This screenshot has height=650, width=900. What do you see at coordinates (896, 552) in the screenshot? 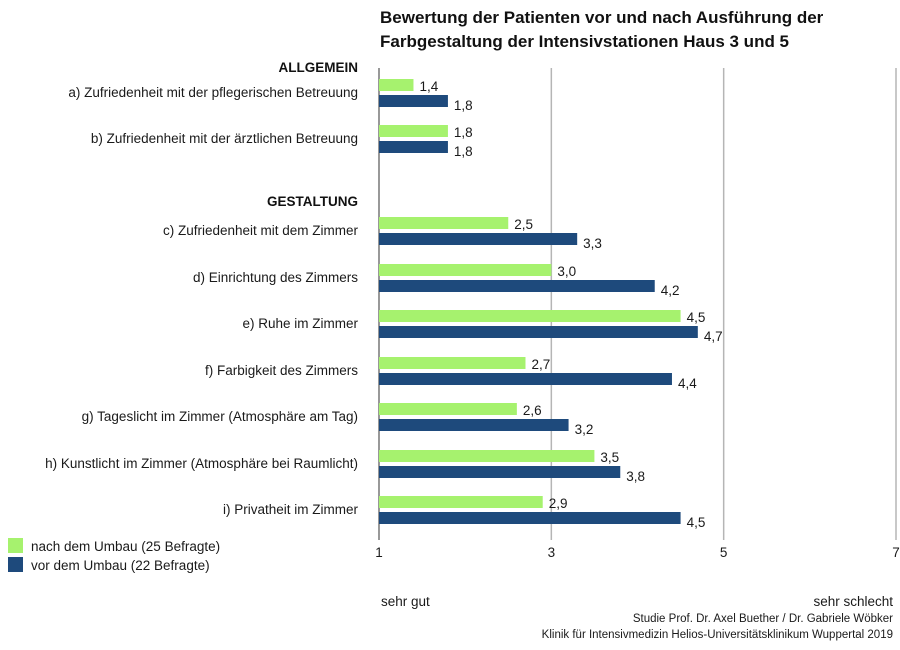
I see `x-tick-label: 7` at bounding box center [896, 552].